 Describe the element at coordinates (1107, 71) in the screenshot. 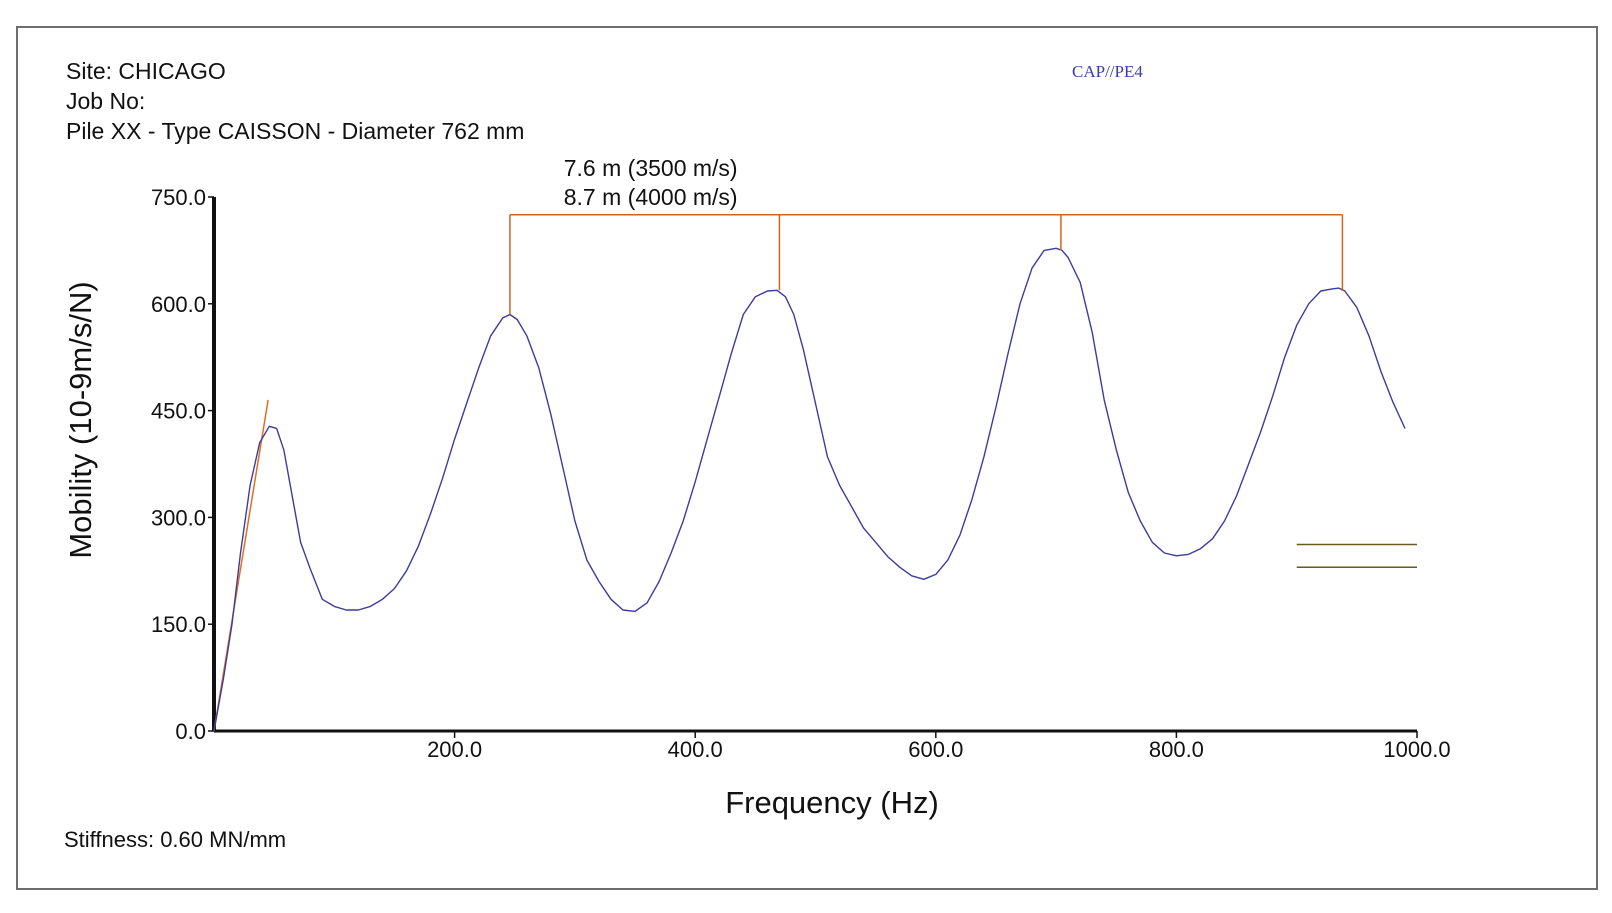

I see `test-id-tag: CAP//PE4` at that location.